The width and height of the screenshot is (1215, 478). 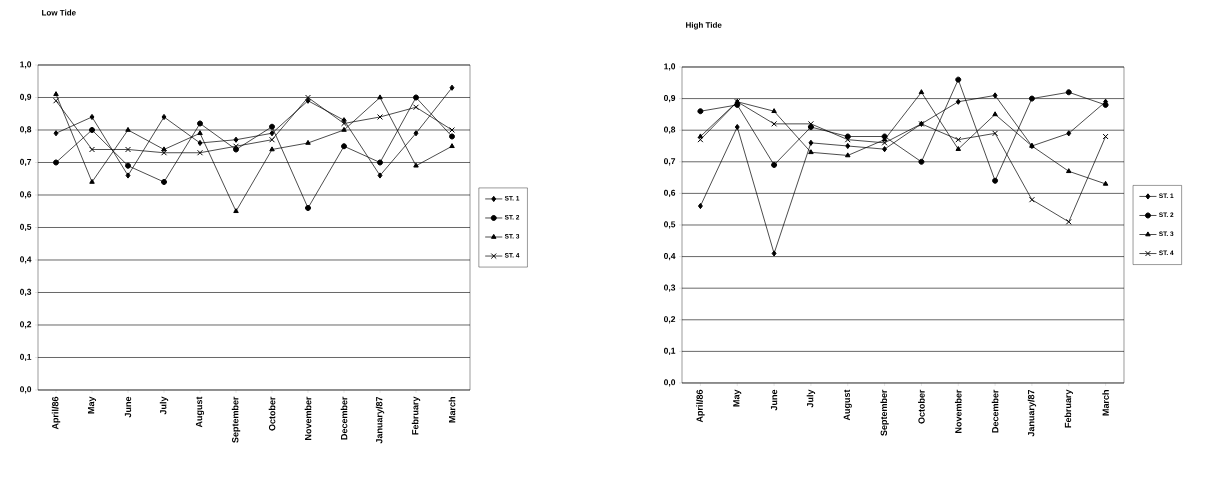 What do you see at coordinates (59, 12) in the screenshot?
I see `chart-title: Low Tide` at bounding box center [59, 12].